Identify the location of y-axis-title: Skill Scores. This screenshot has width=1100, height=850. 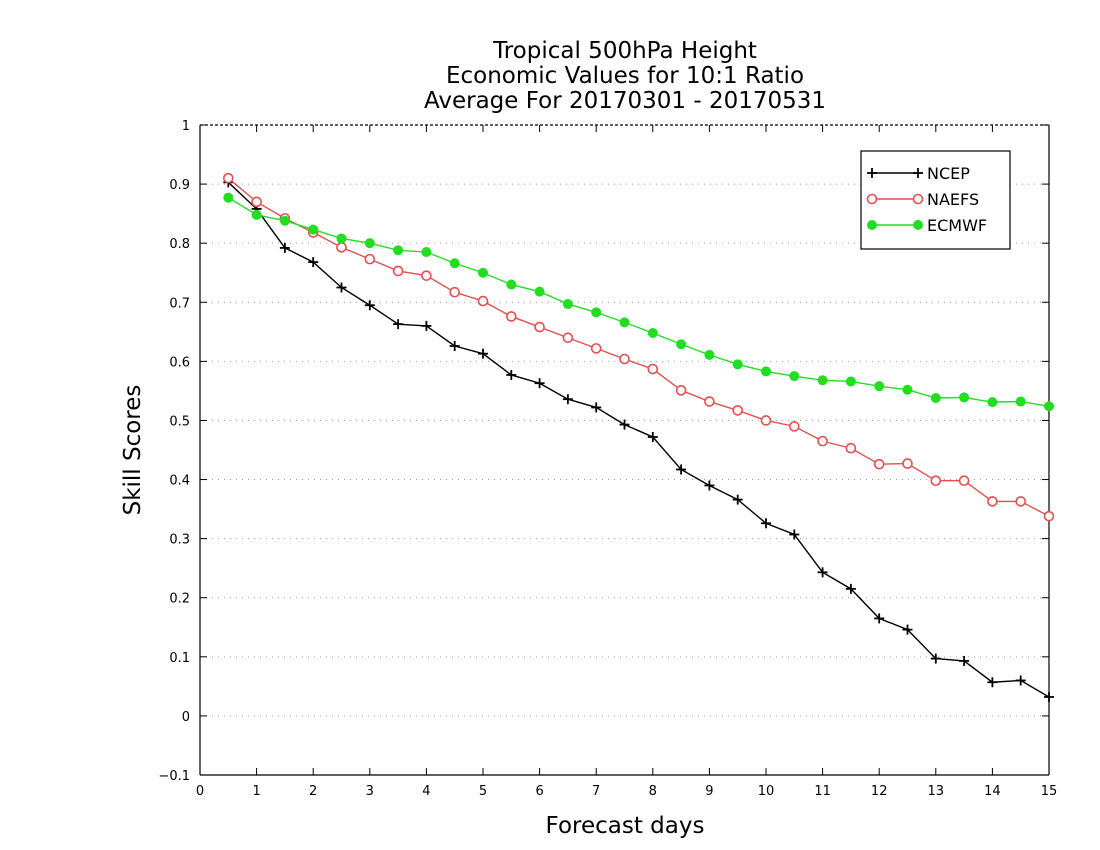
(133, 450).